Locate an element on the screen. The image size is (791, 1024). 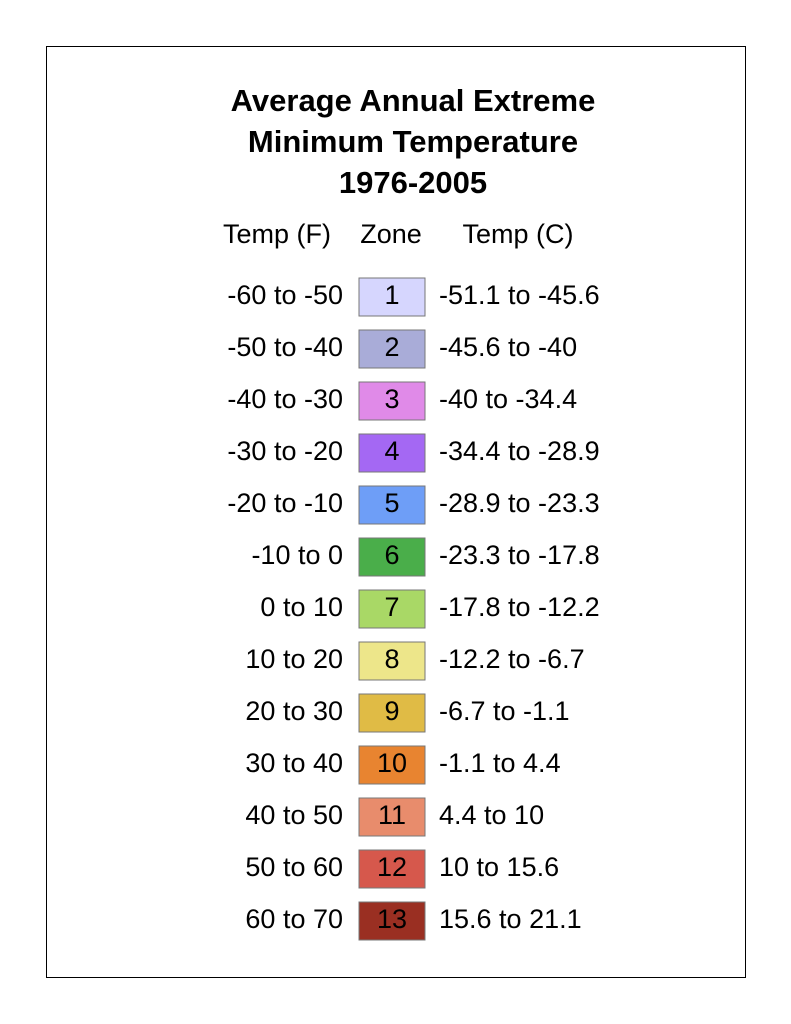
zone-number: 8 is located at coordinates (391, 659).